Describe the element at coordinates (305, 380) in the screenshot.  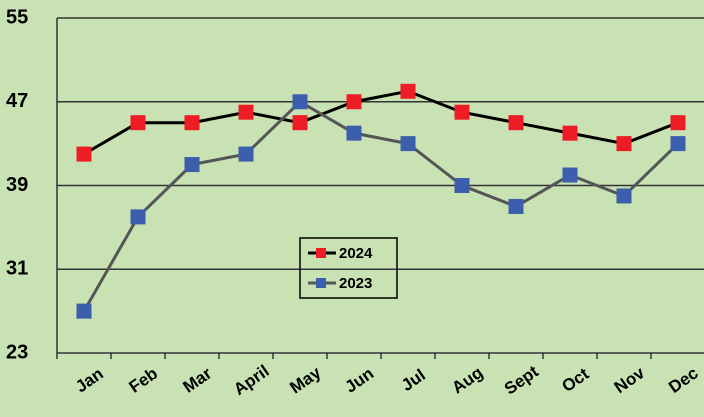
I see `x-tick-label: May` at that location.